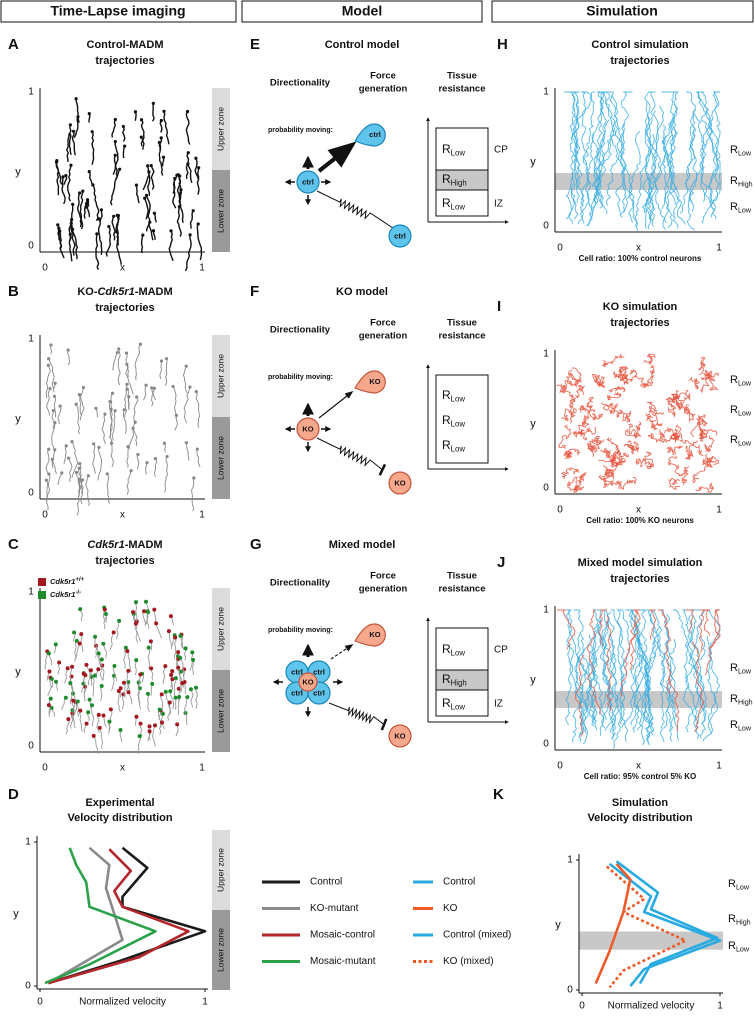  What do you see at coordinates (640, 307) in the screenshot?
I see `panel-title: KO simulation` at bounding box center [640, 307].